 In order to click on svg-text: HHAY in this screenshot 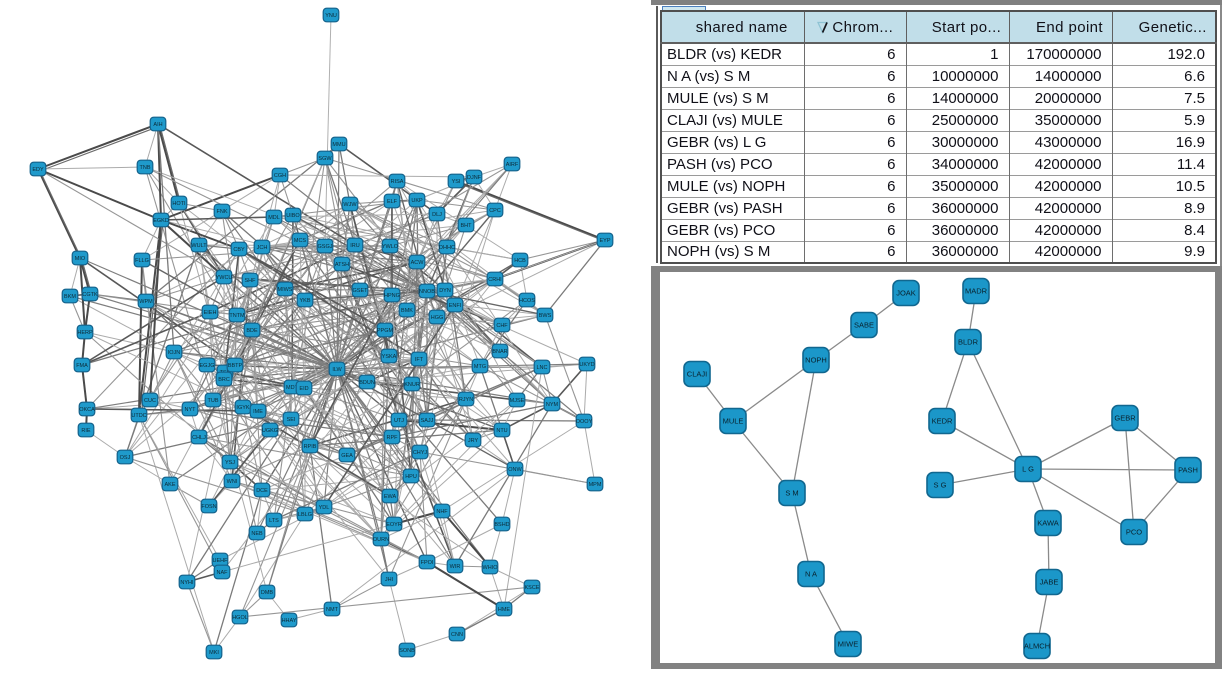, I will do `click(289, 621)`.